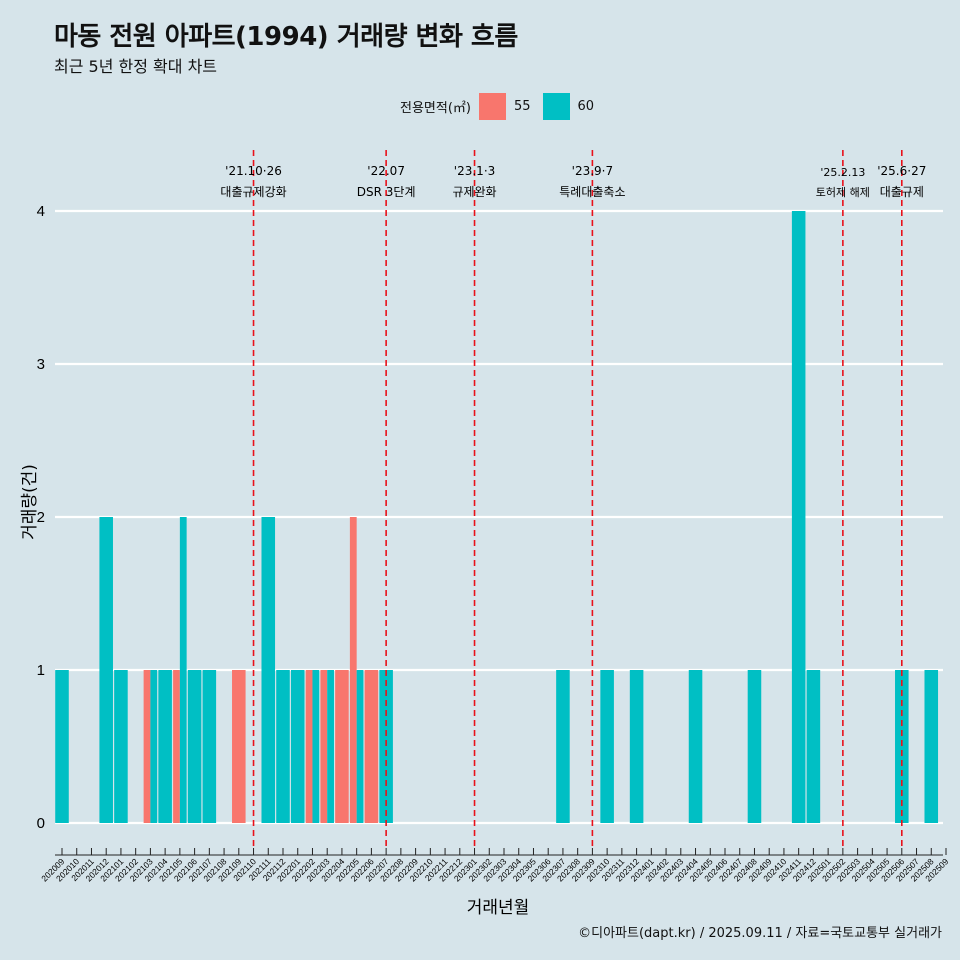 The width and height of the screenshot is (960, 960). I want to click on y-tick-label: 4, so click(41, 211).